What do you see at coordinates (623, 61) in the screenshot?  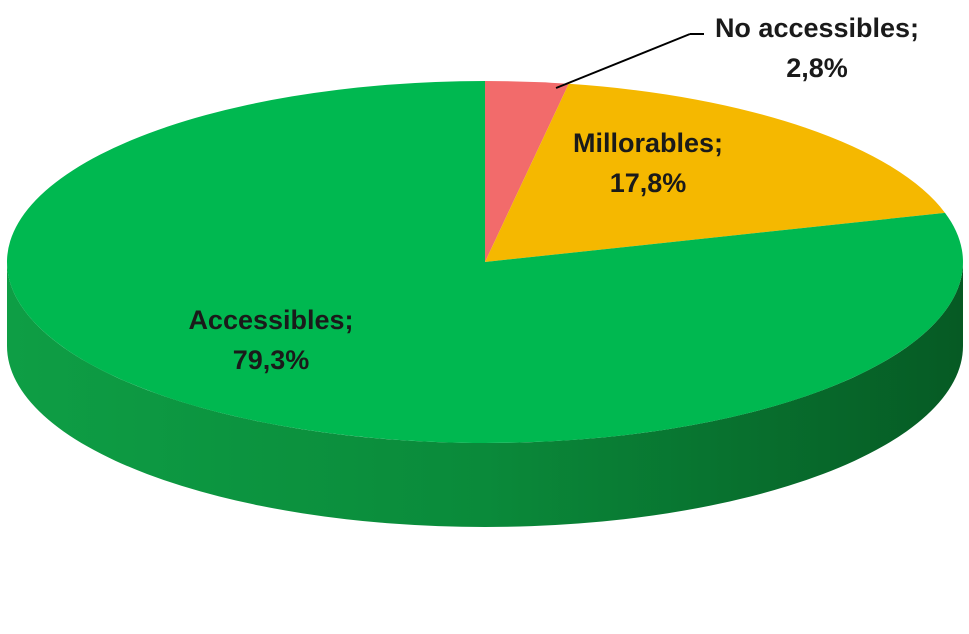 I see `leader-line-no-accessibles` at bounding box center [623, 61].